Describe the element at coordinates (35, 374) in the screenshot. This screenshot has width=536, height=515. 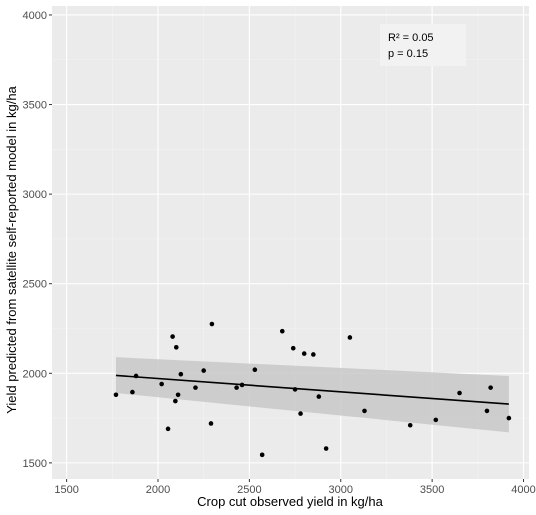
I see `y-tick-label: 2000` at that location.